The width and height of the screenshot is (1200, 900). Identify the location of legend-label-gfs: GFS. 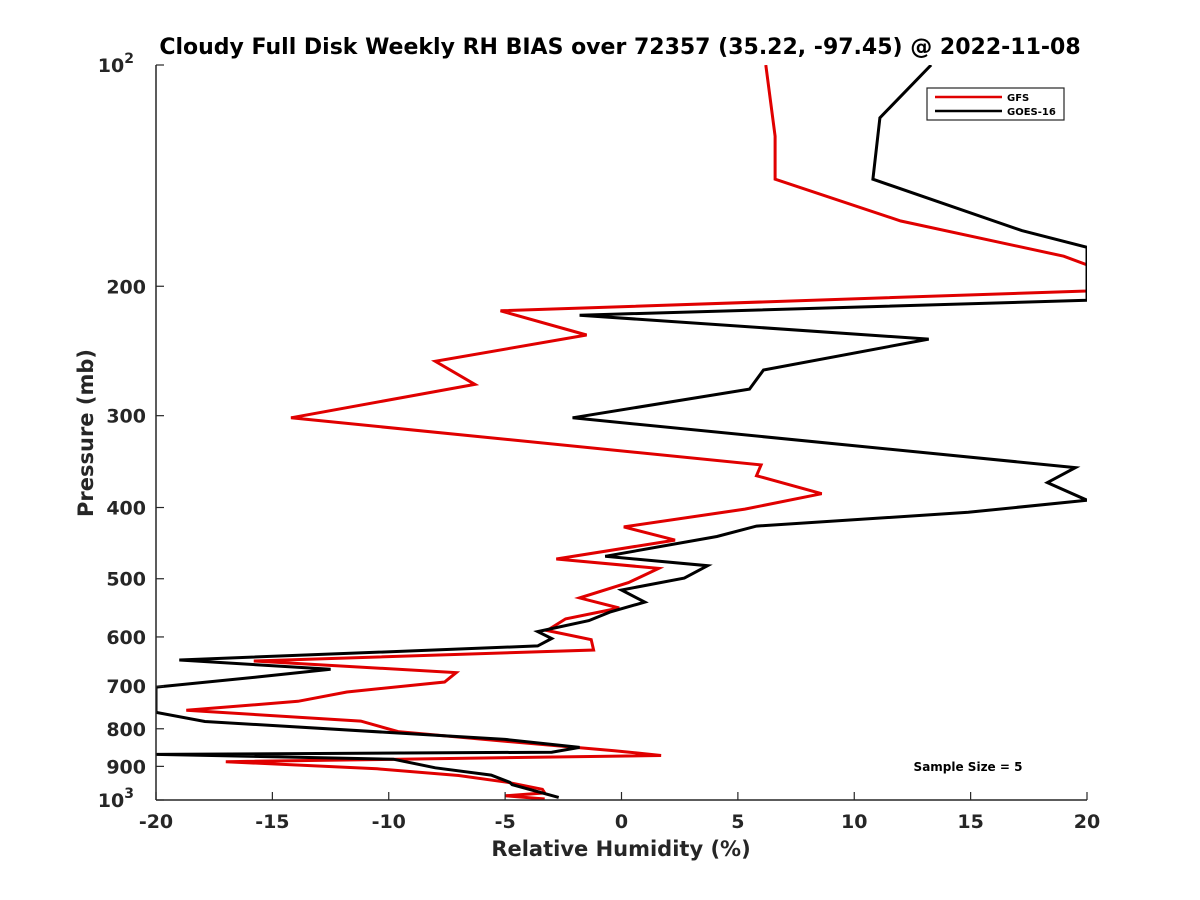
(1018, 98).